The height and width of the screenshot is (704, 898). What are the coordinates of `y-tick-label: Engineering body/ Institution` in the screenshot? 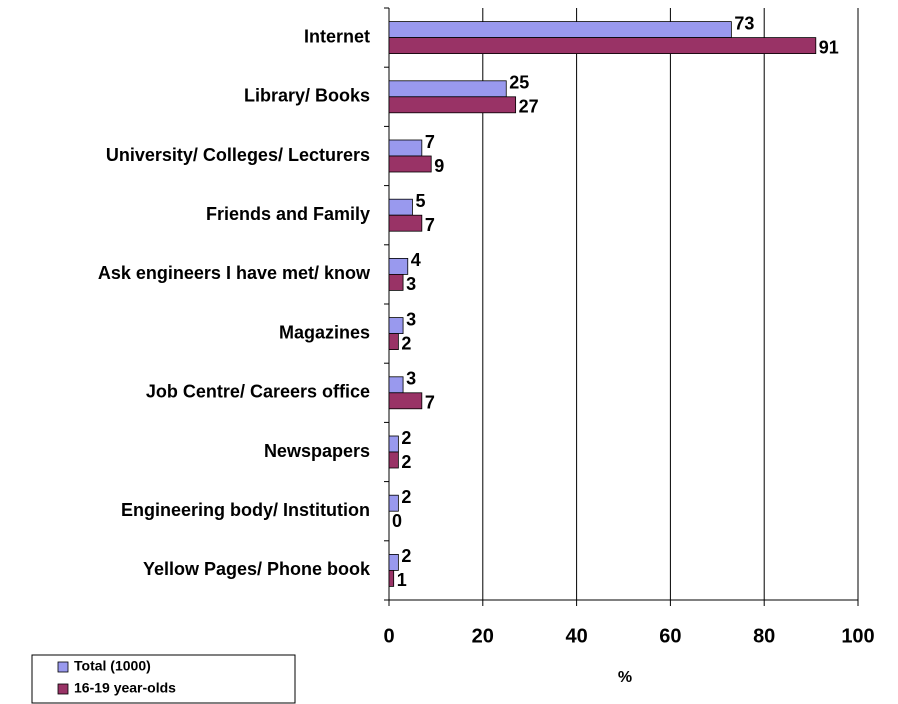 It's located at (245, 510).